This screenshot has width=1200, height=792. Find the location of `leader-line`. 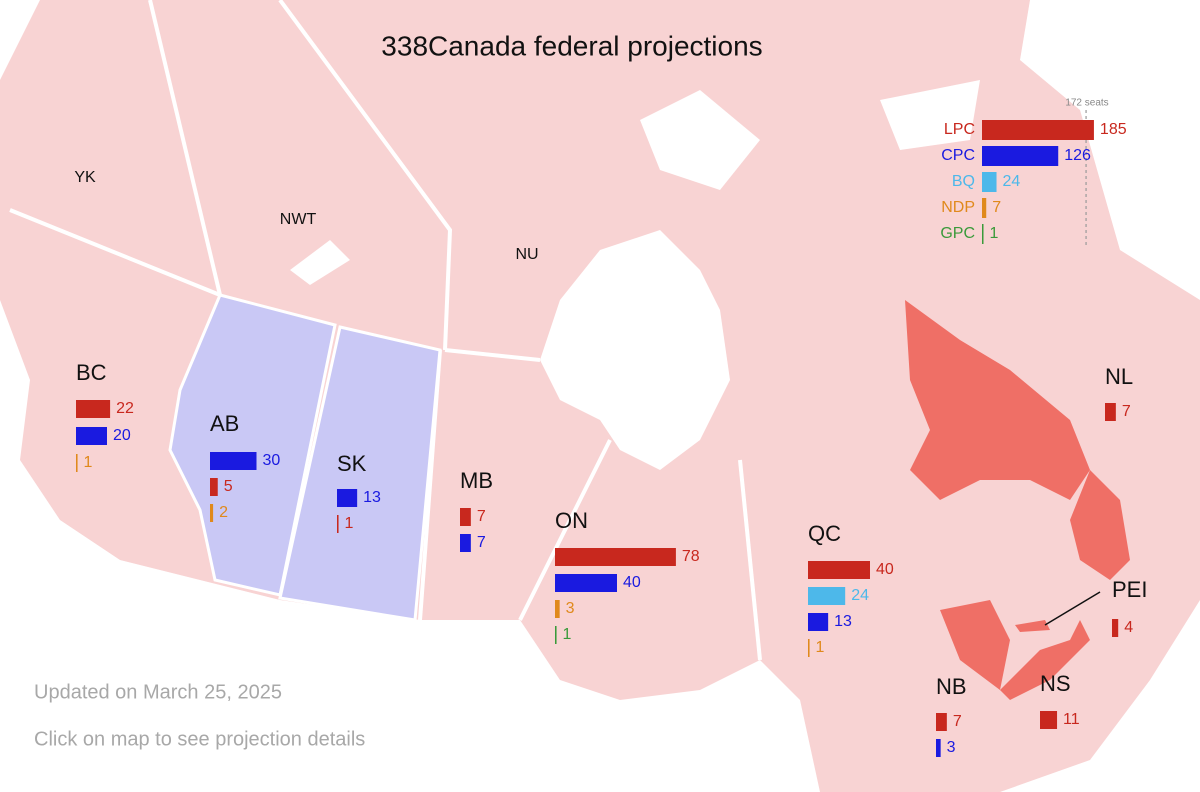

leader-line is located at coordinates (1072, 608).